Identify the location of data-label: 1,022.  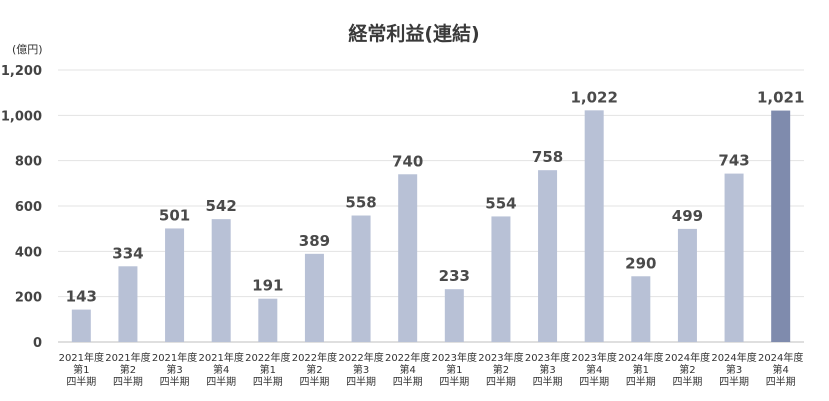
(593, 97).